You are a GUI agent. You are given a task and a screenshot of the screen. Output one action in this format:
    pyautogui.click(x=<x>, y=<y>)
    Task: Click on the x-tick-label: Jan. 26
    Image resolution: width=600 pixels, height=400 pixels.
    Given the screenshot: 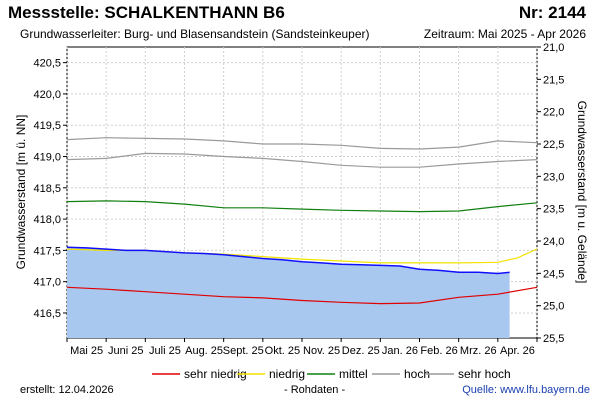 What is the action you would take?
    pyautogui.click(x=400, y=351)
    